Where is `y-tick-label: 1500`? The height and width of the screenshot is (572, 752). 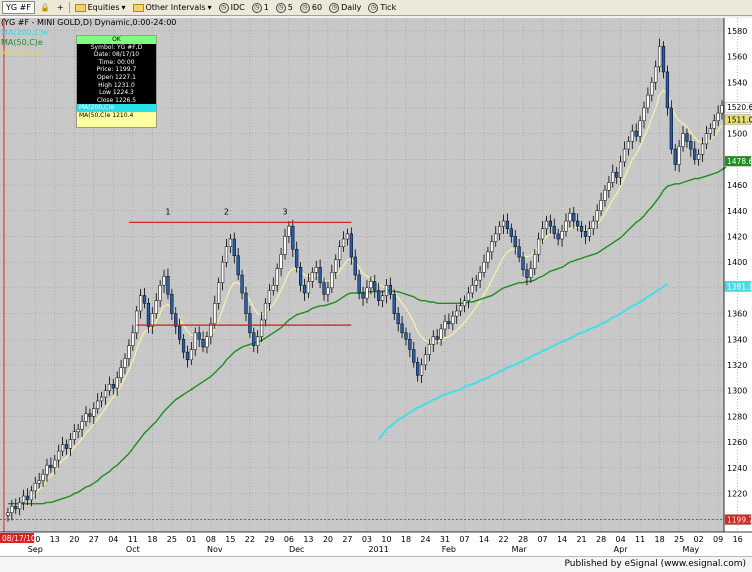
y-tick-label: 1500 is located at coordinates (737, 134).